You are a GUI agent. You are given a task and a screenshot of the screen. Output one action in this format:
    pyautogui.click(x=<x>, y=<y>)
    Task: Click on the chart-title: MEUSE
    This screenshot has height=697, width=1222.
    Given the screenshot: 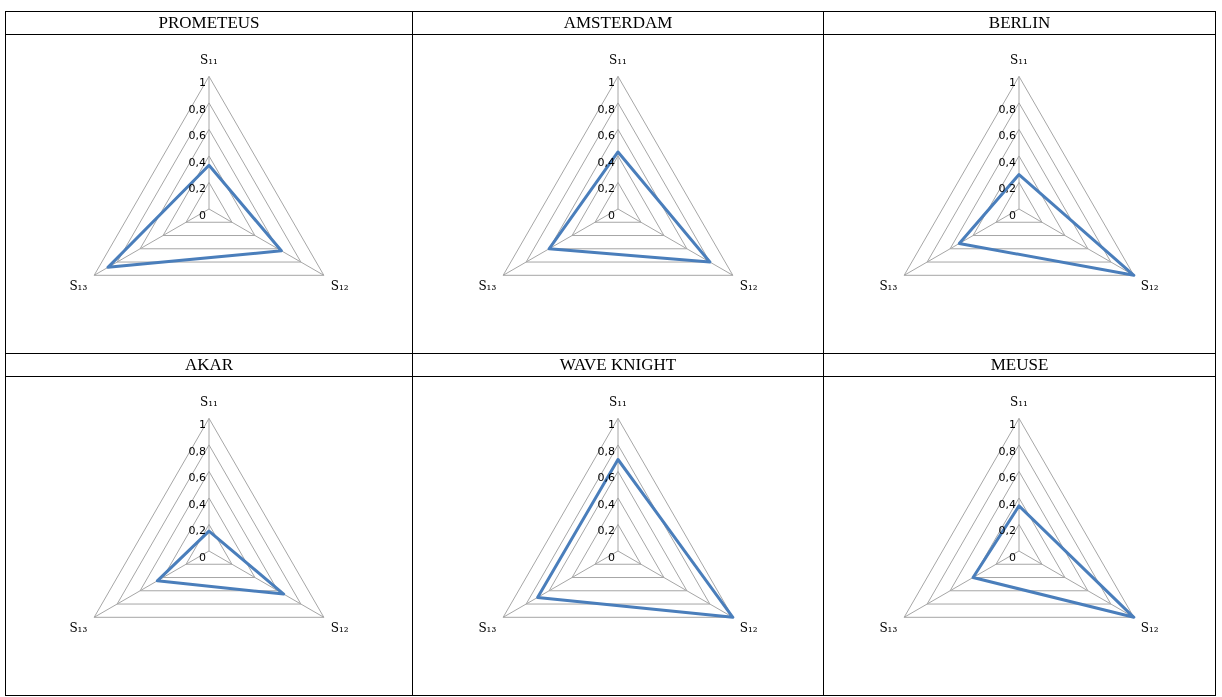 What is the action you would take?
    pyautogui.click(x=1020, y=365)
    